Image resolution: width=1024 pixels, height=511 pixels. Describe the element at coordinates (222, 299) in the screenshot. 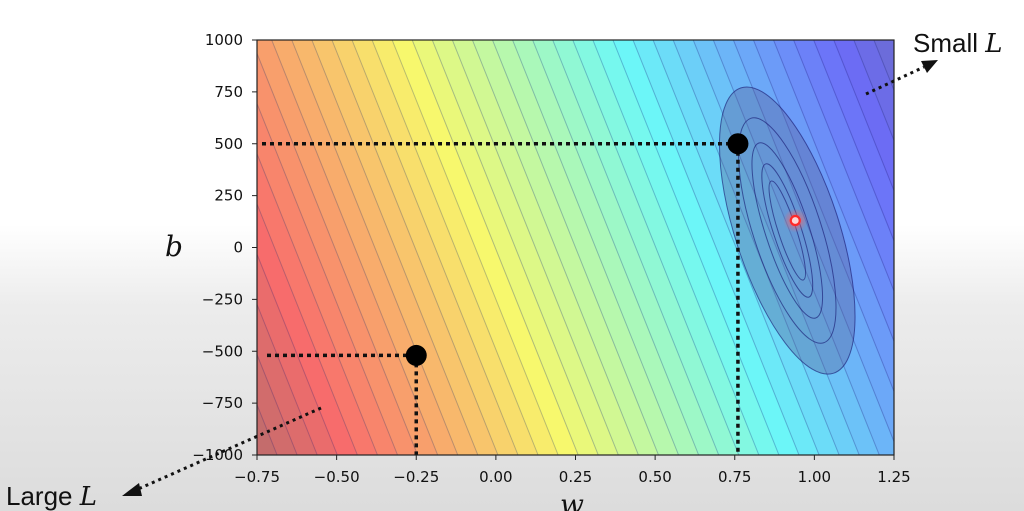

I see `y-tick-label: −250` at that location.